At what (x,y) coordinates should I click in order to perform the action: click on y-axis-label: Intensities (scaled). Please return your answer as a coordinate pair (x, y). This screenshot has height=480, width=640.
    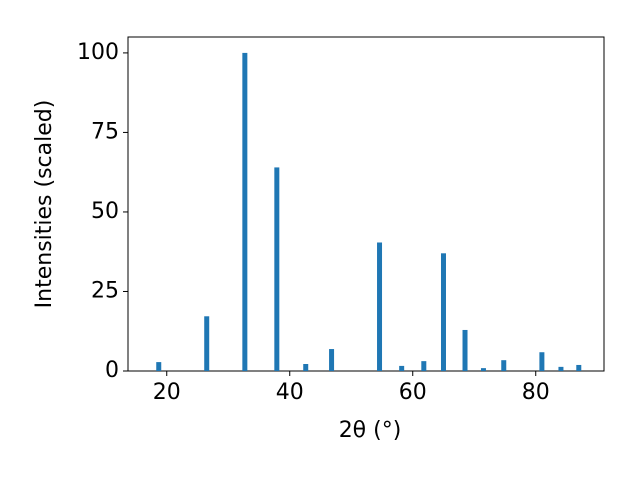
    Looking at the image, I should click on (44, 204).